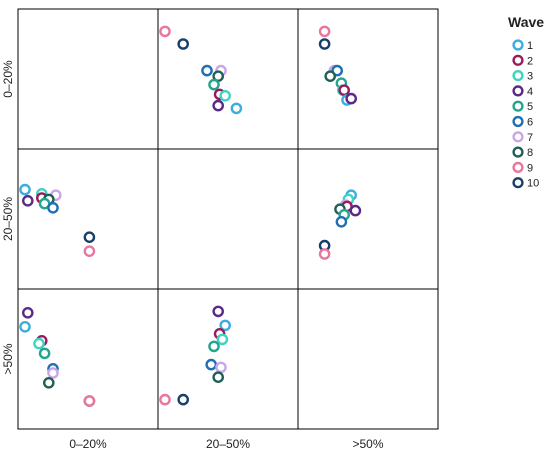  What do you see at coordinates (530, 92) in the screenshot?
I see `legend-label-wave-4: 4` at bounding box center [530, 92].